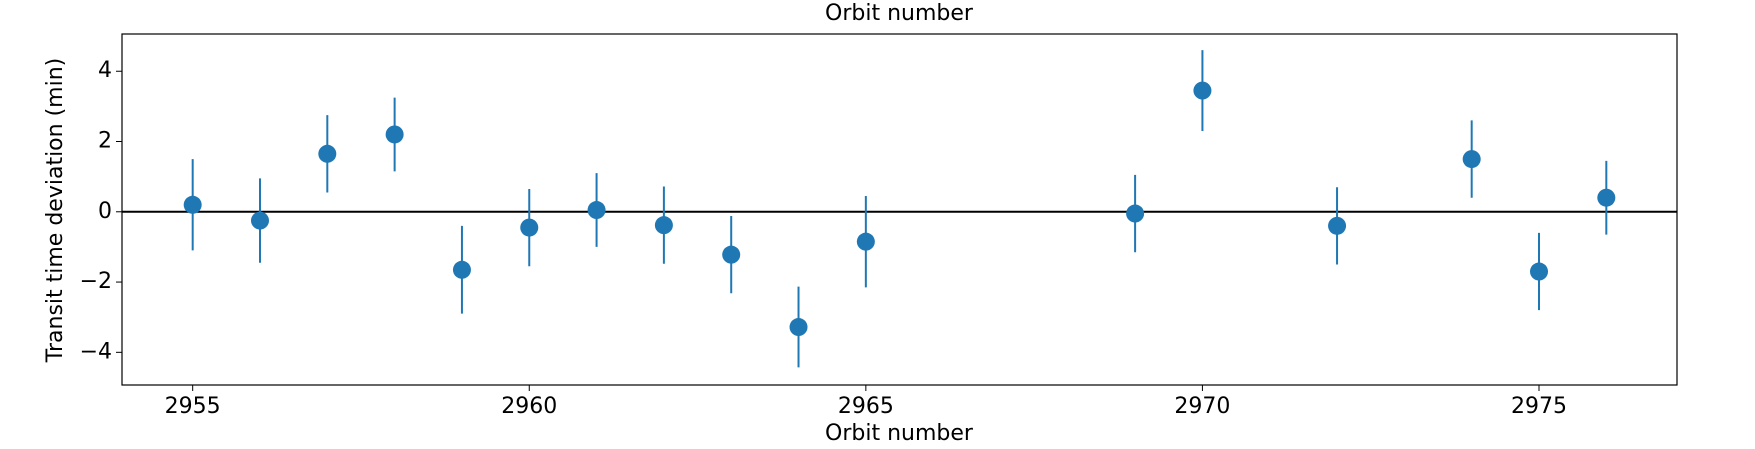  I want to click on x-tick-label: 2960, so click(529, 406).